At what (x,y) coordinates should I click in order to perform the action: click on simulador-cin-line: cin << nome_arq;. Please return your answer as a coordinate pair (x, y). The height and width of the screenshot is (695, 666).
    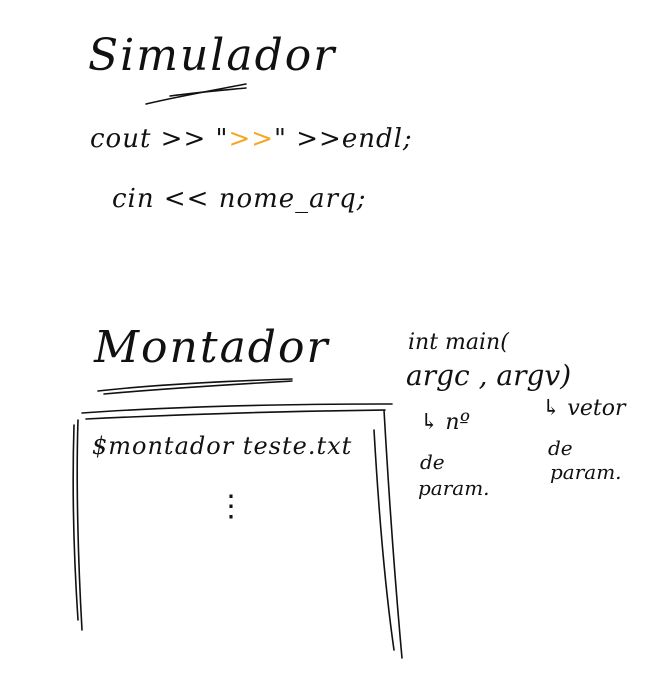
    Looking at the image, I should click on (239, 199).